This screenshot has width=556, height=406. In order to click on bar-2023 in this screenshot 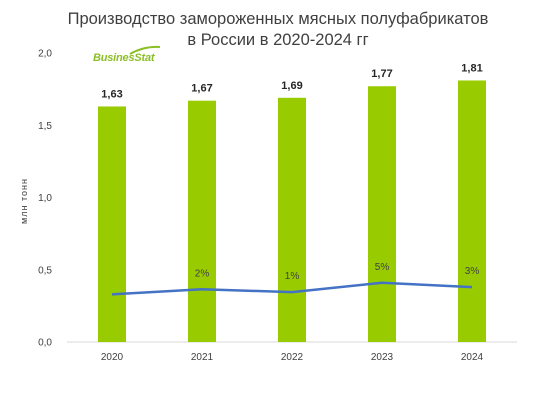, I will do `click(382, 214)`.